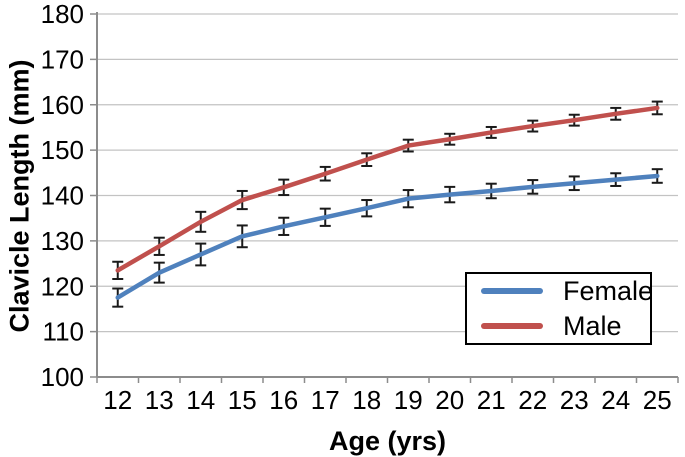 The width and height of the screenshot is (685, 457). I want to click on x-tick-label: 21, so click(491, 400).